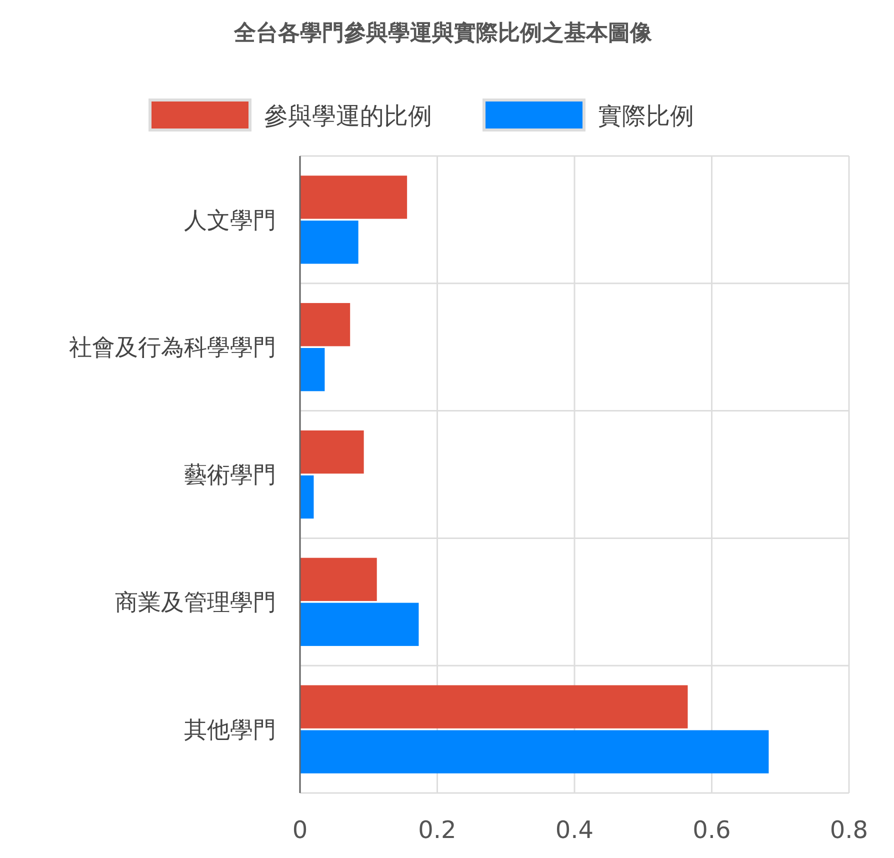  I want to click on y-tick-label: 商業及管理學門, so click(195, 603).